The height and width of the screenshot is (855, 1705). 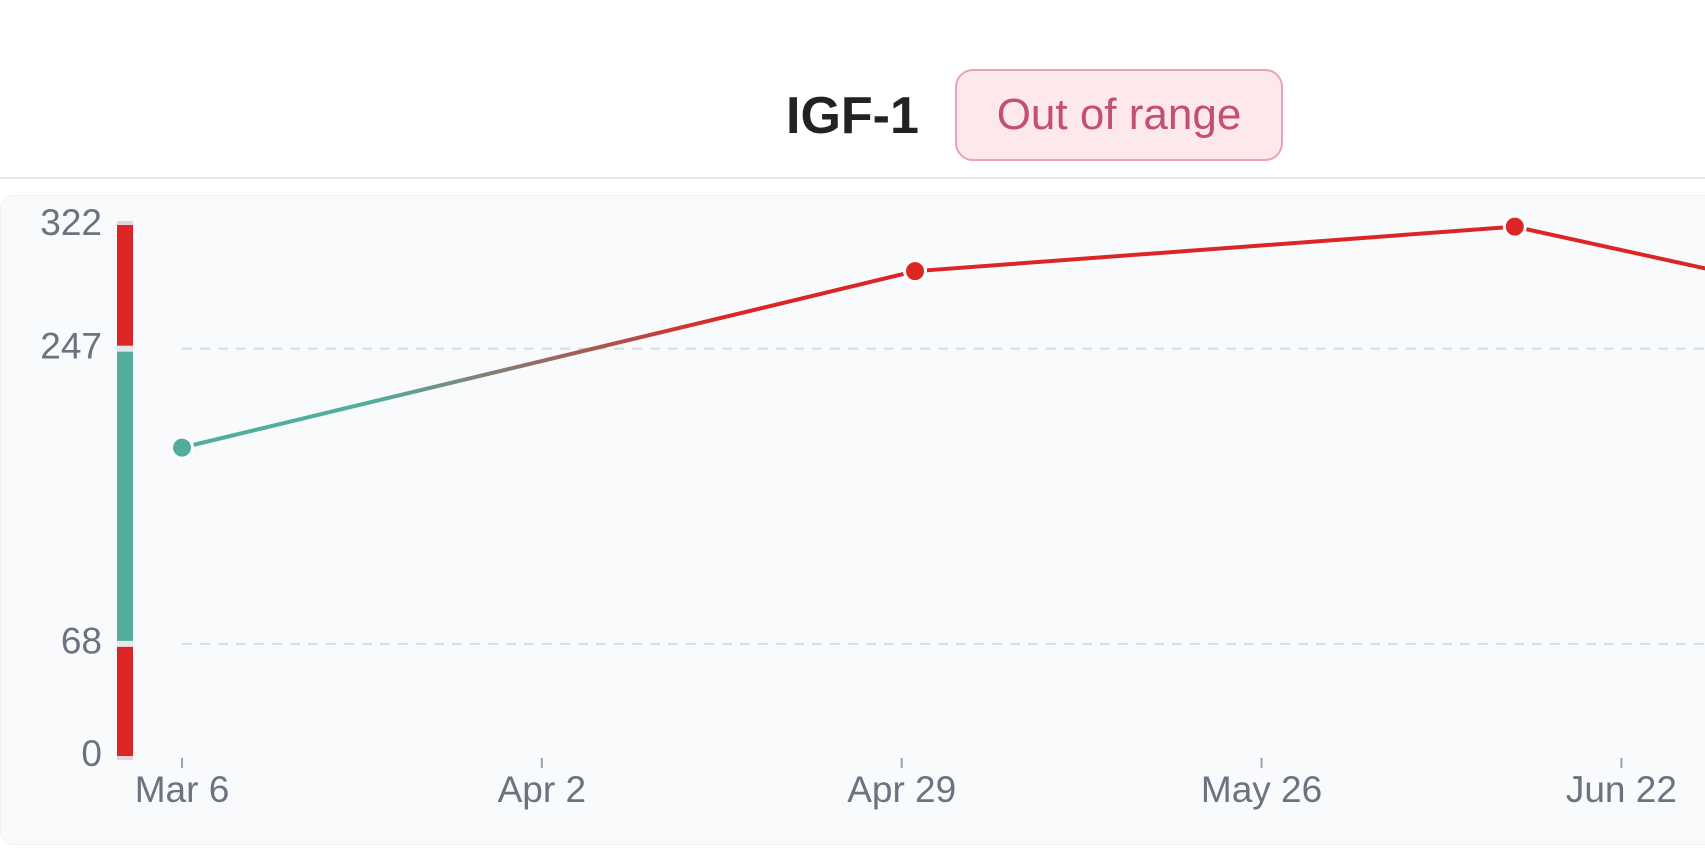 I want to click on y-tick-label: 0, so click(x=91, y=753).